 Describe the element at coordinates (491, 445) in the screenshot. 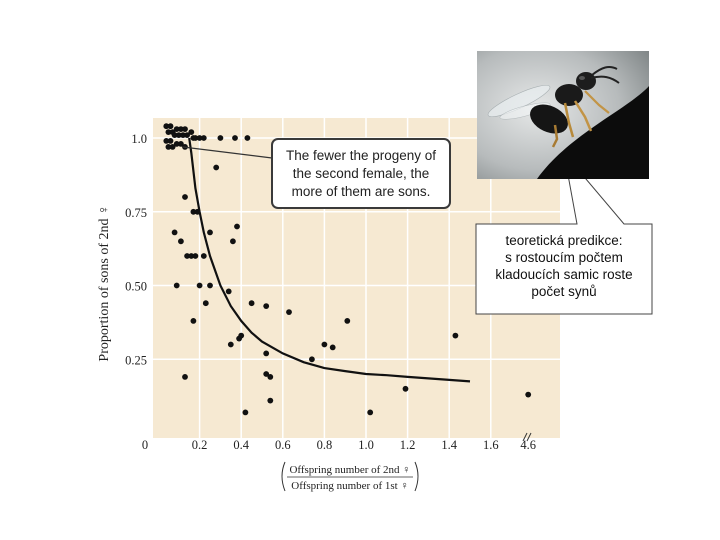

I see `x-tick-label: 1.6` at that location.